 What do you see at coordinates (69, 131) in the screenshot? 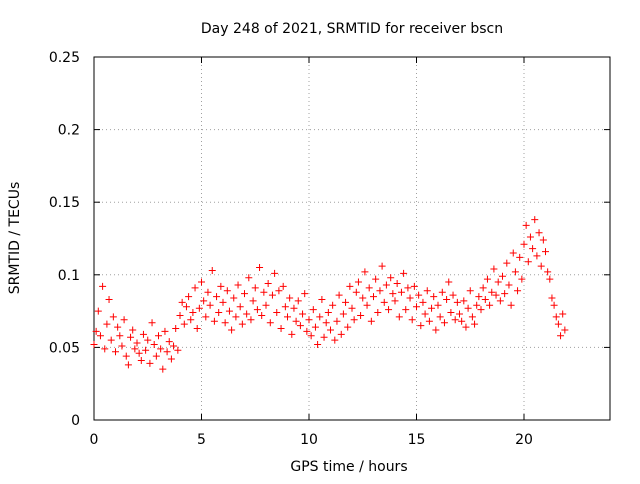
I see `y-tick-label: 0.2` at bounding box center [69, 131].